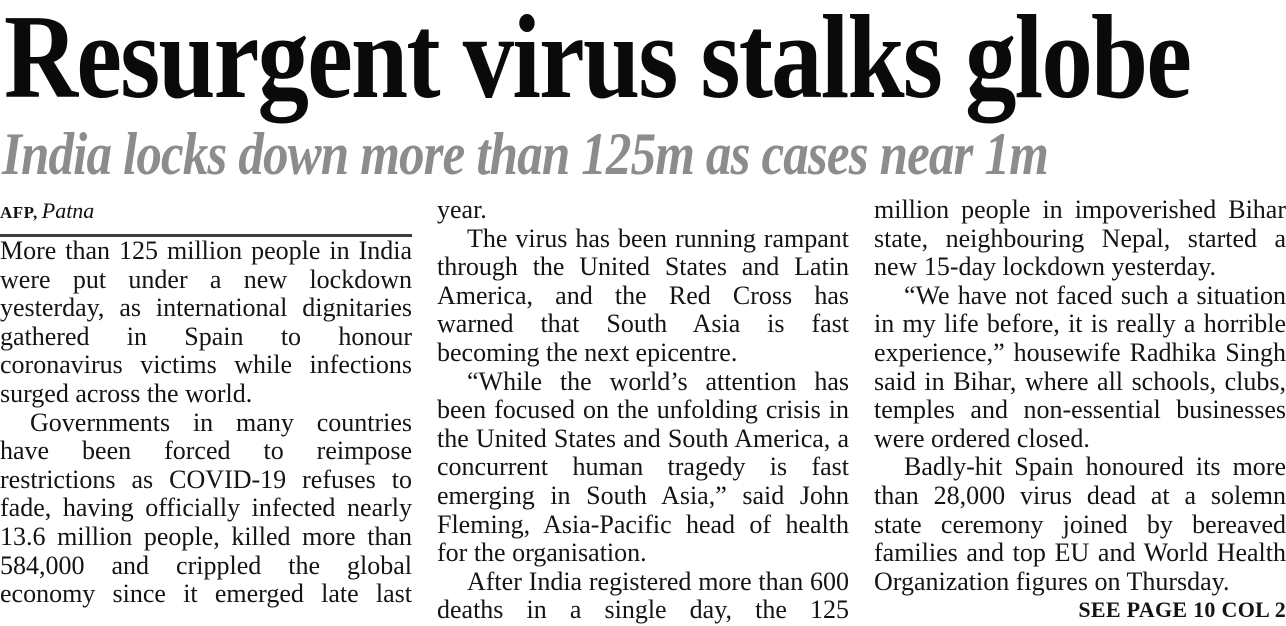  Describe the element at coordinates (206, 235) in the screenshot. I see `byline-divider-rule` at that location.